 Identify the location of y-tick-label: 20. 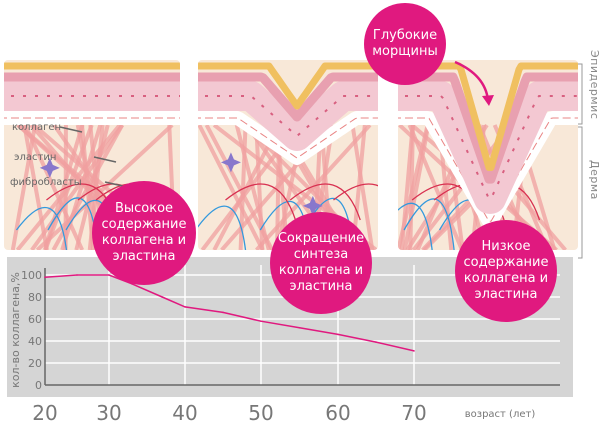
(35, 363).